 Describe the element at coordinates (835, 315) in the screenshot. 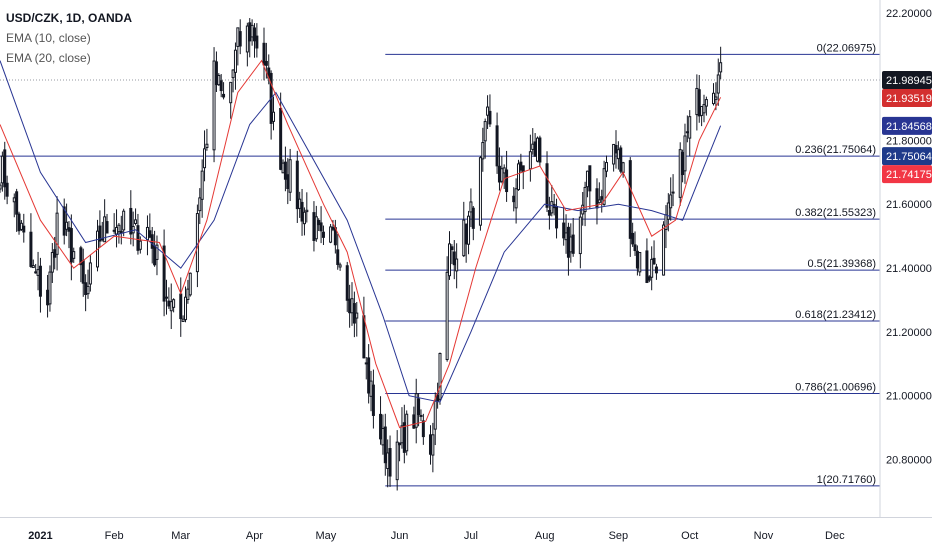

I see `fib-level-label: 0.618(21.23412)` at that location.